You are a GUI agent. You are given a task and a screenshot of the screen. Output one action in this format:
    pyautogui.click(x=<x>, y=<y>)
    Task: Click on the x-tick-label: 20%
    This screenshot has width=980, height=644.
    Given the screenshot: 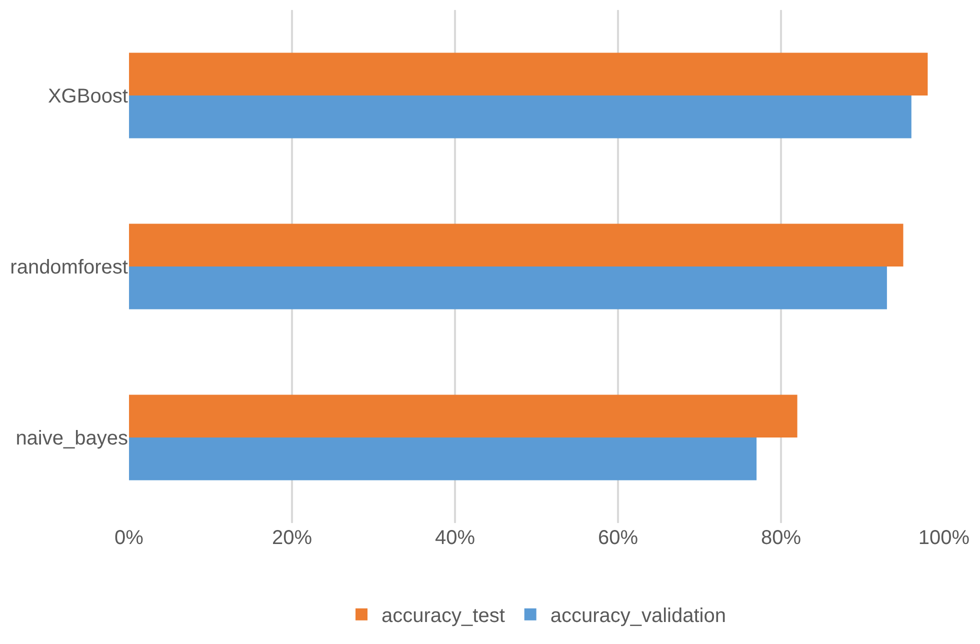 What is the action you would take?
    pyautogui.click(x=292, y=538)
    